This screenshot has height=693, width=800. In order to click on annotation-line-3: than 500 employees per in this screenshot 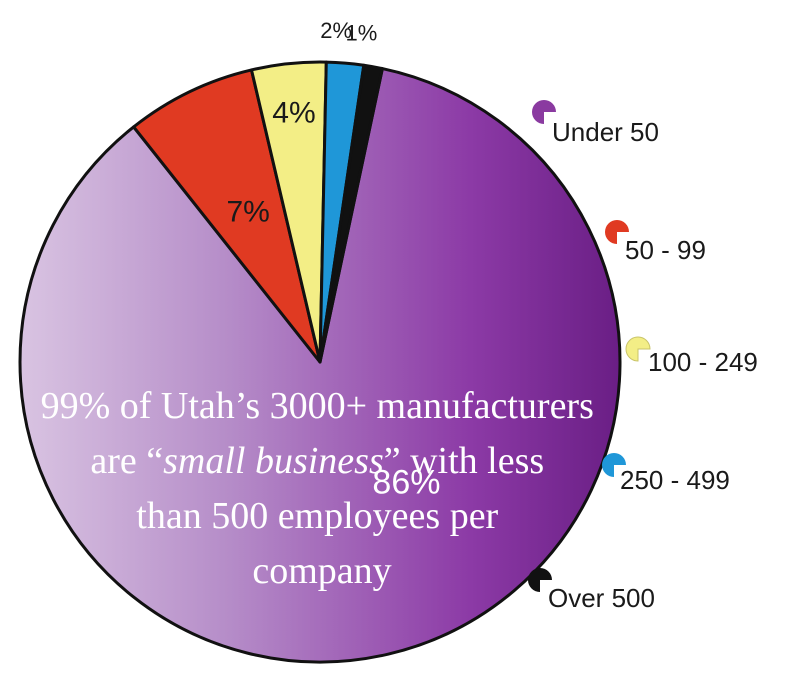, I will do `click(317, 516)`.